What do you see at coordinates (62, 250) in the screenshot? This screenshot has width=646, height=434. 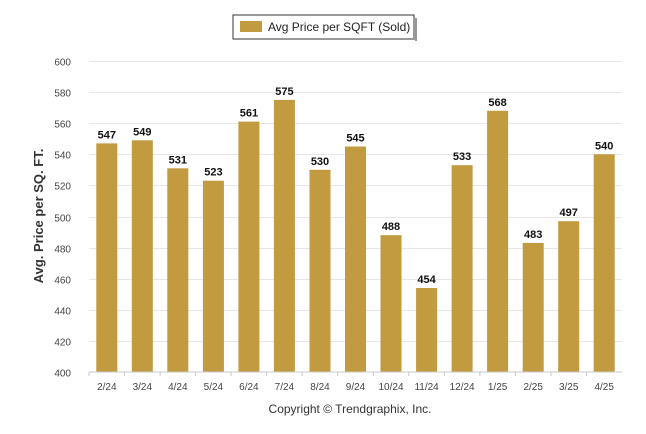 I see `y-tick-label: 480` at bounding box center [62, 250].